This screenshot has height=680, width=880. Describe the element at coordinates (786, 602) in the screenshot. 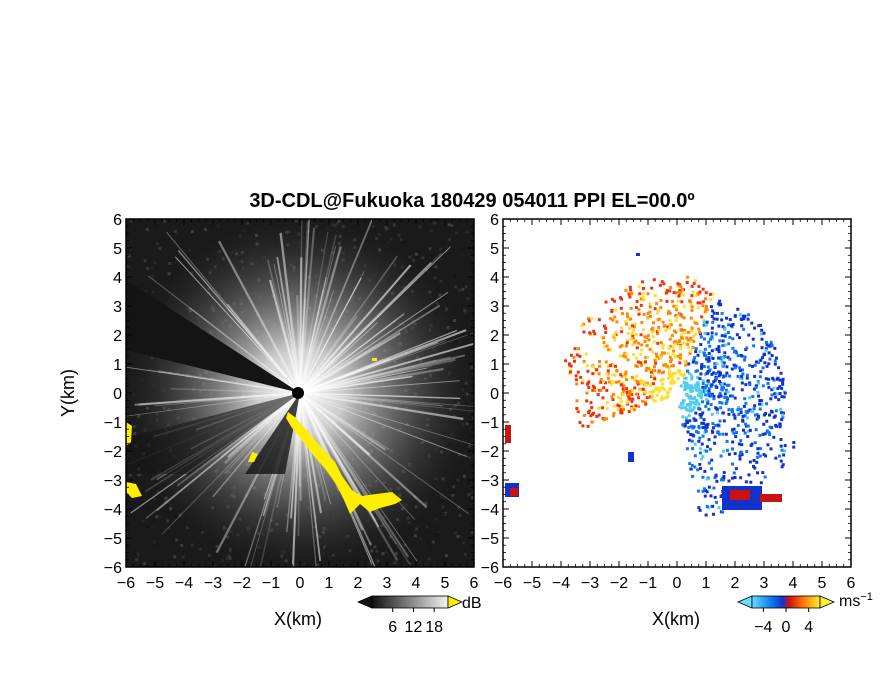

I see `colorbar-velocity-gradient` at that location.